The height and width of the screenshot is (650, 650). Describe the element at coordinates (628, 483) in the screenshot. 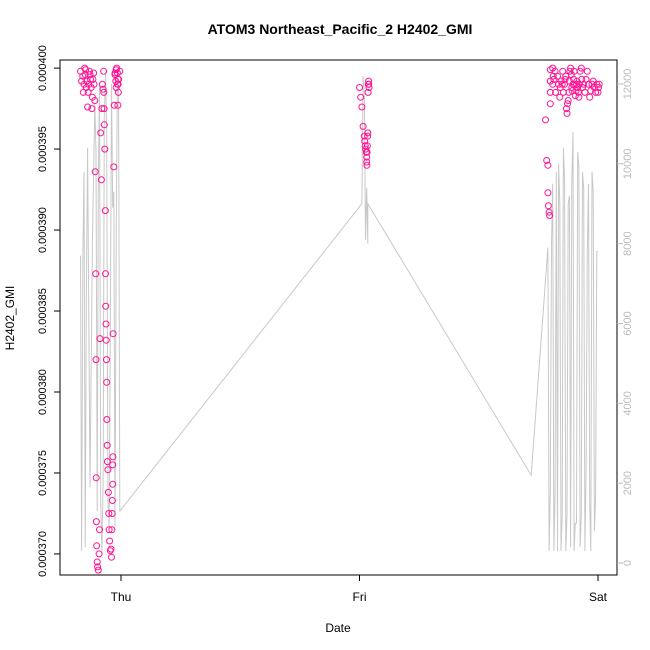

I see `y2-tick-label: 2000` at that location.